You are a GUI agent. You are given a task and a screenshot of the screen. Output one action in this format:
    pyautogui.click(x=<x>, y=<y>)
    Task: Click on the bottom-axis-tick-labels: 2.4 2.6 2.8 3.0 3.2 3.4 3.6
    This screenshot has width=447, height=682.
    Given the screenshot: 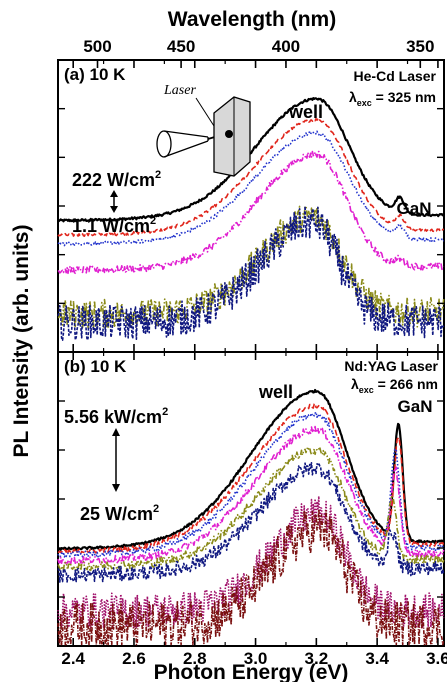 What is the action you would take?
    pyautogui.click(x=254, y=658)
    